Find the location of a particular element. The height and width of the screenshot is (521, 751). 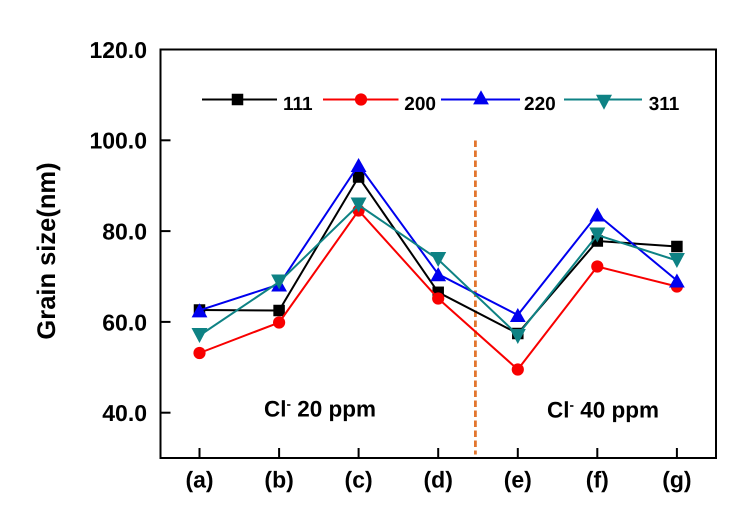

svg-text: (d) is located at coordinates (438, 480).